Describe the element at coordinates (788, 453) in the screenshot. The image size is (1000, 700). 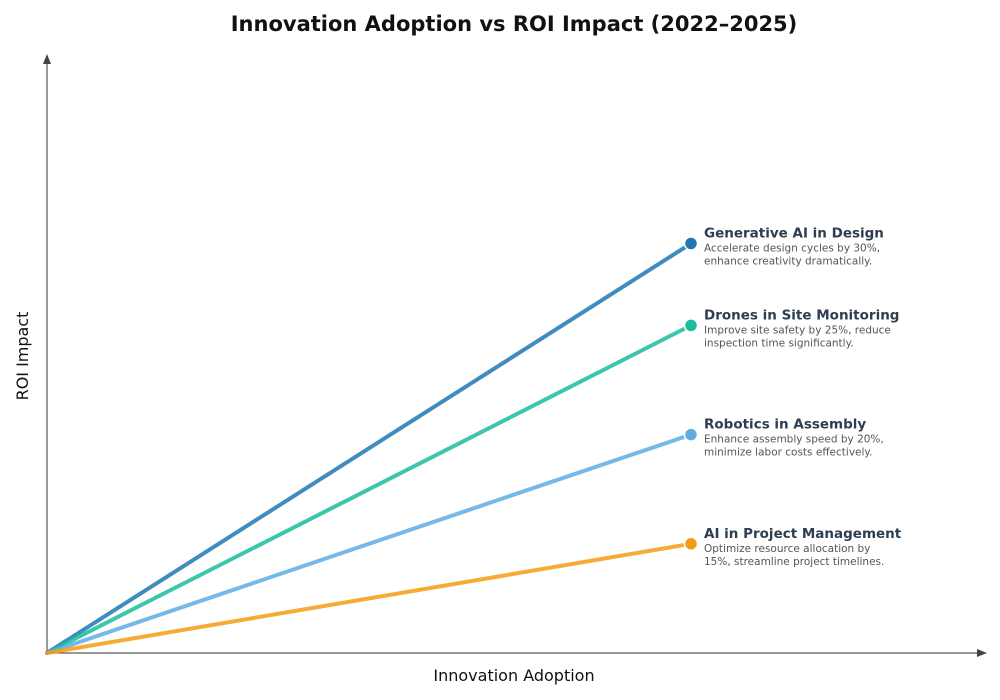
I see `series-description: minimize labor costs effectively.` at that location.